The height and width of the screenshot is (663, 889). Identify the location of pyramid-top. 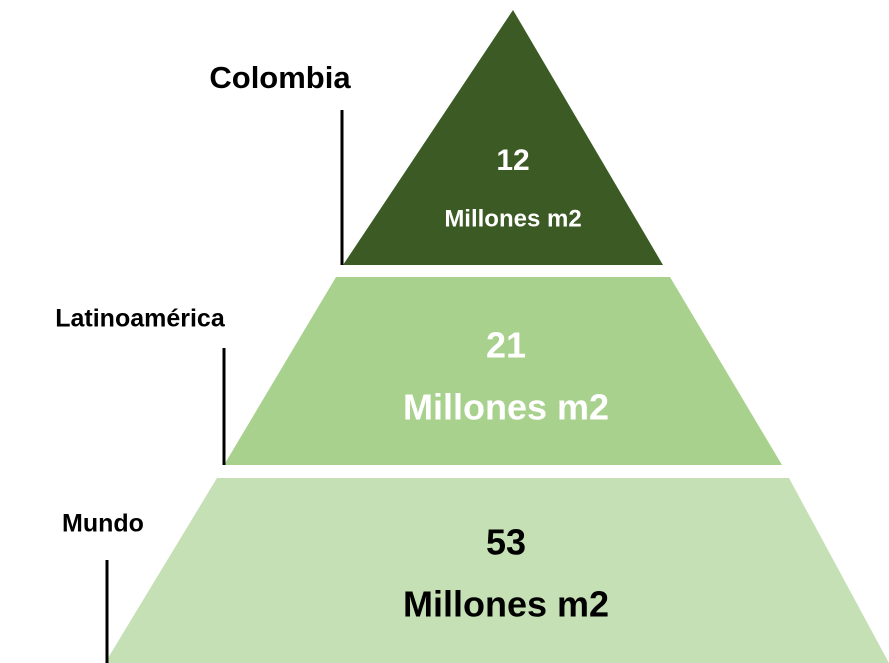
(503, 137).